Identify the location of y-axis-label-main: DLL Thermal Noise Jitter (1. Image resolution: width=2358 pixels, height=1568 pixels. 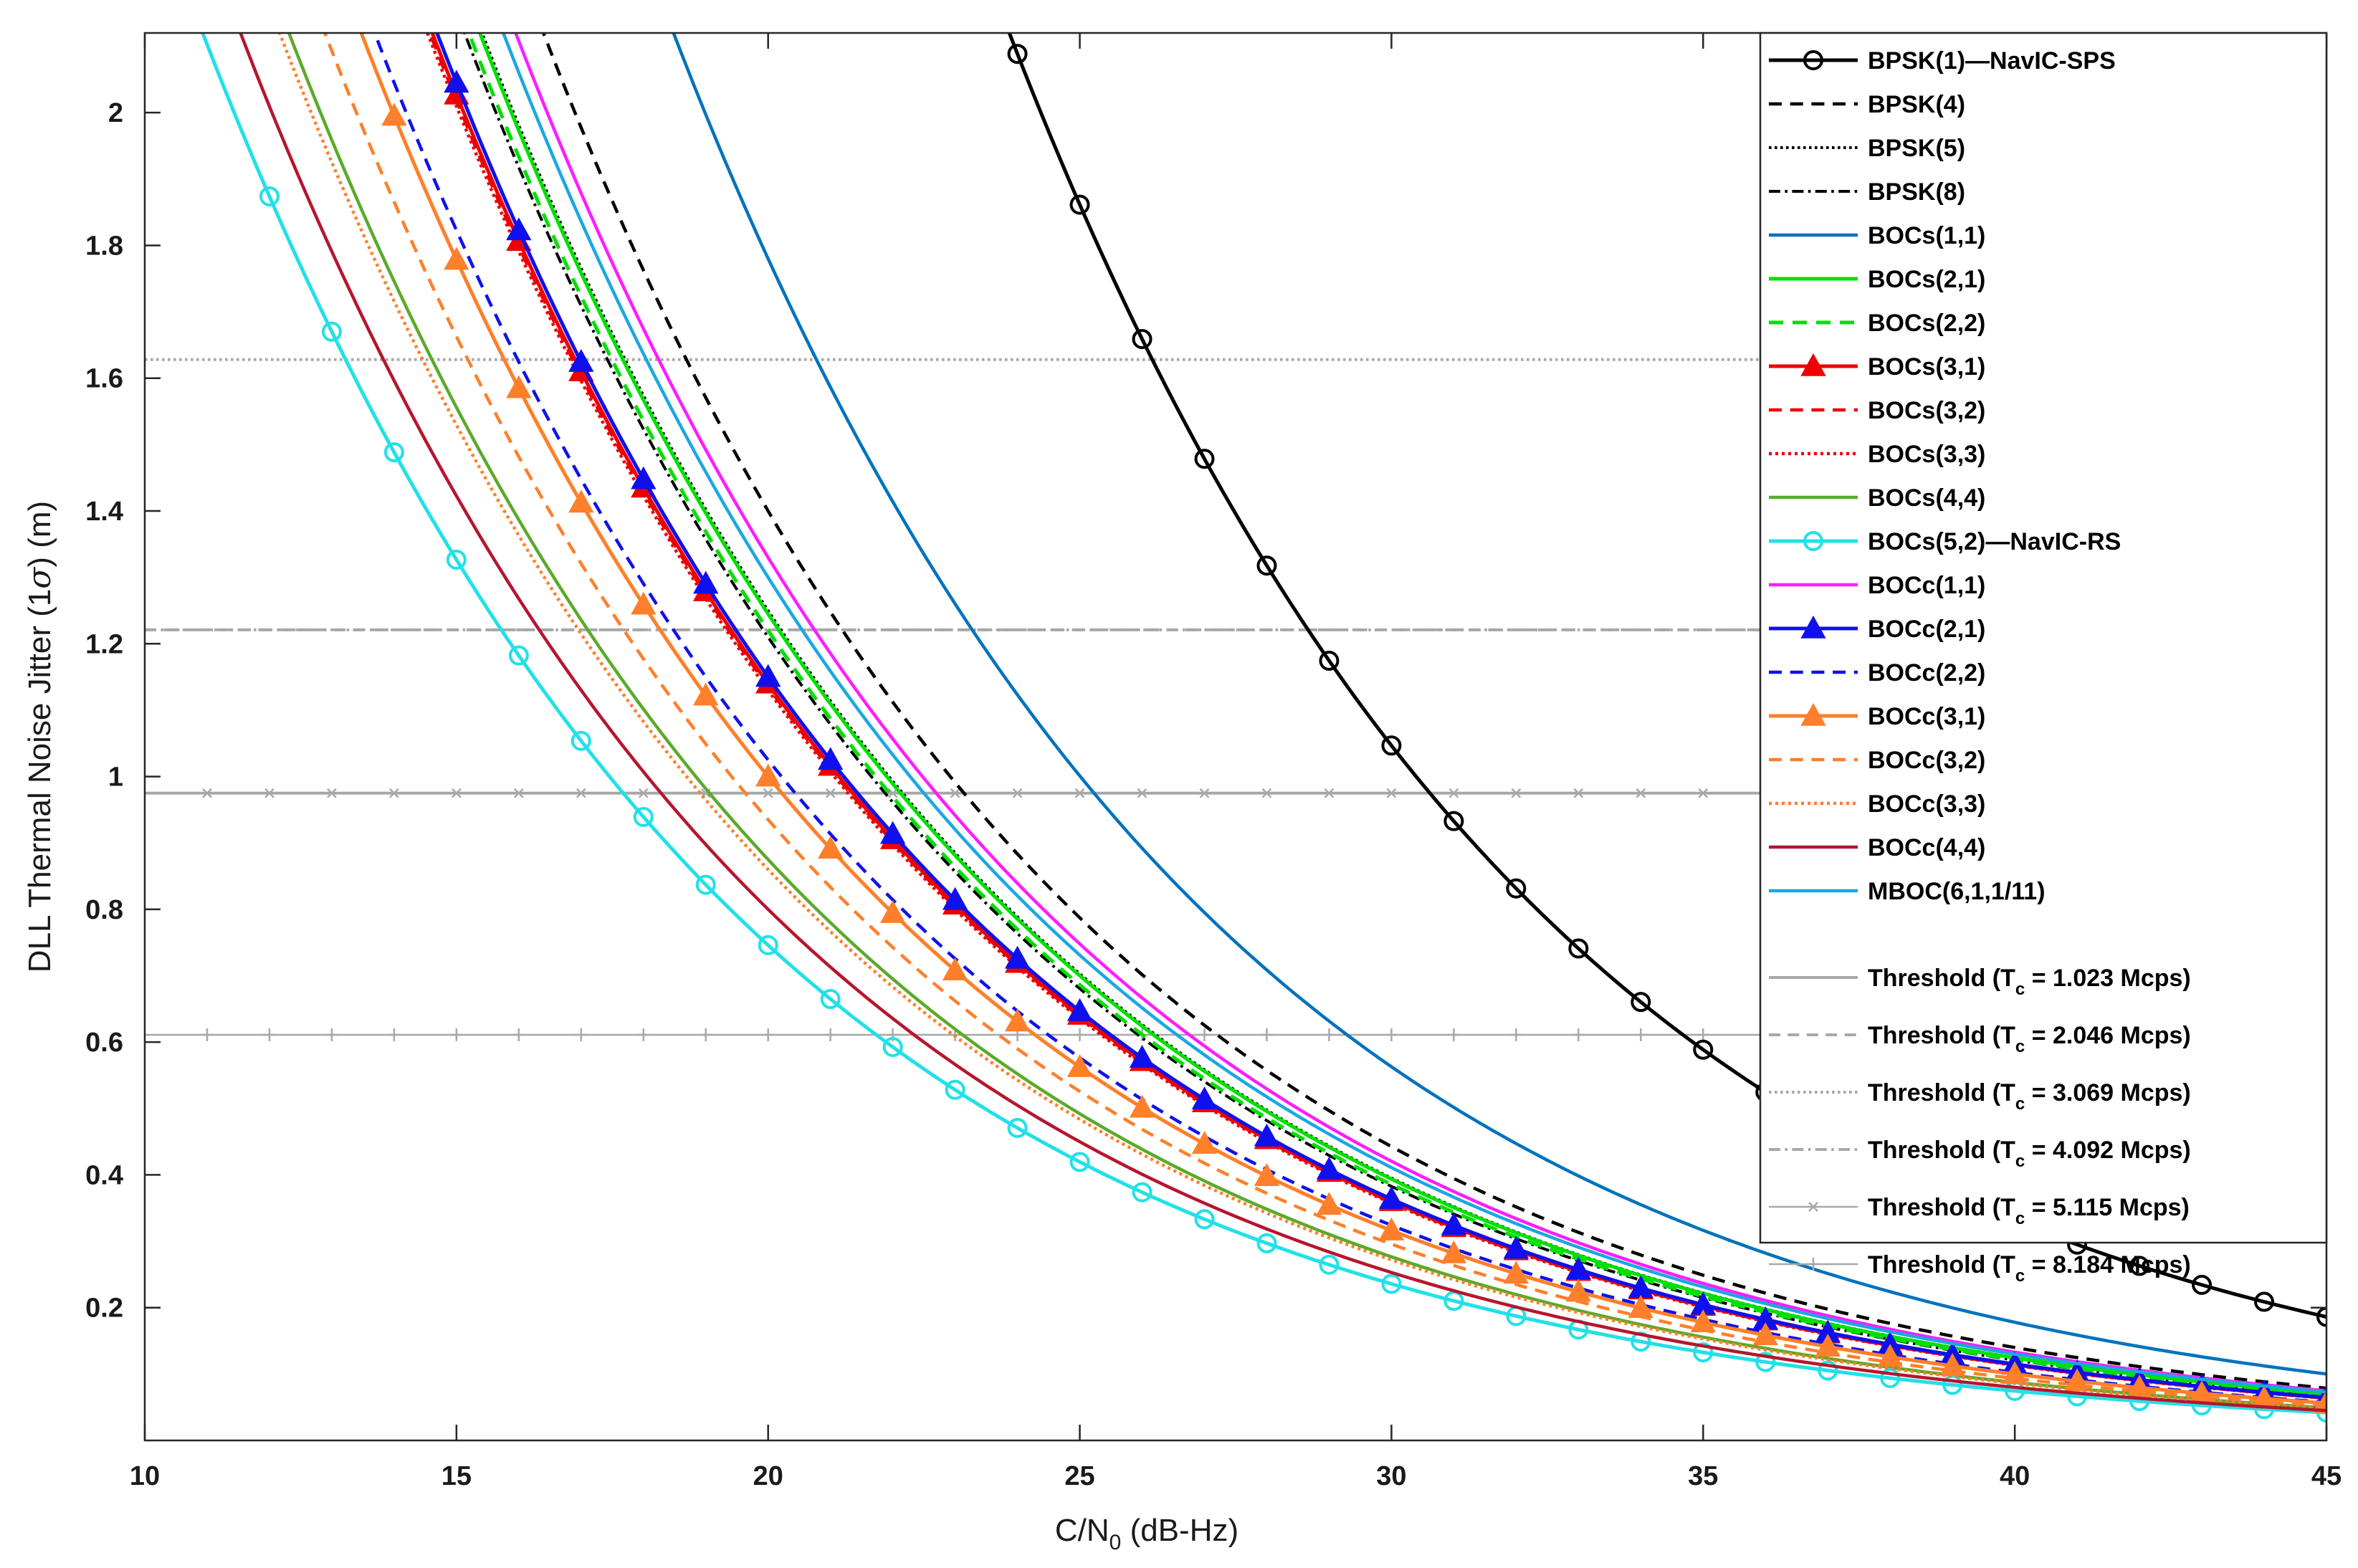
(39, 781).